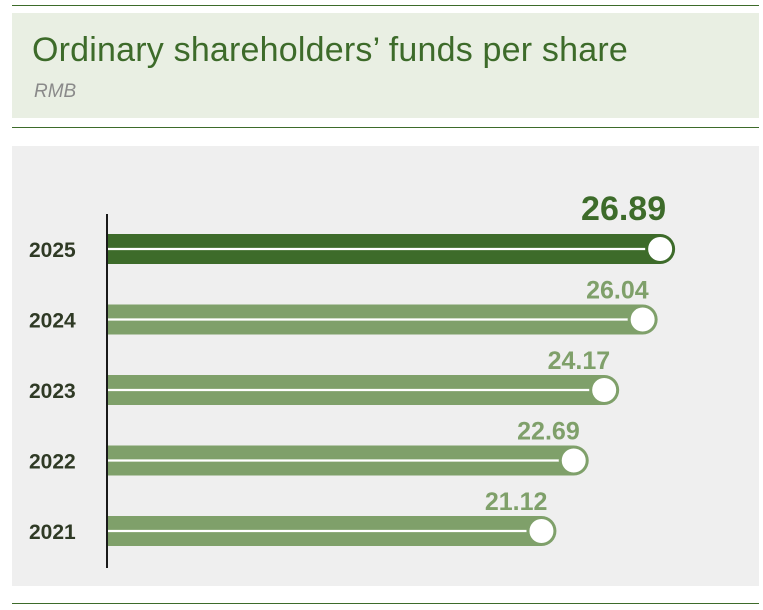 Image resolution: width=763 pixels, height=610 pixels. I want to click on top-rule, so click(385, 5).